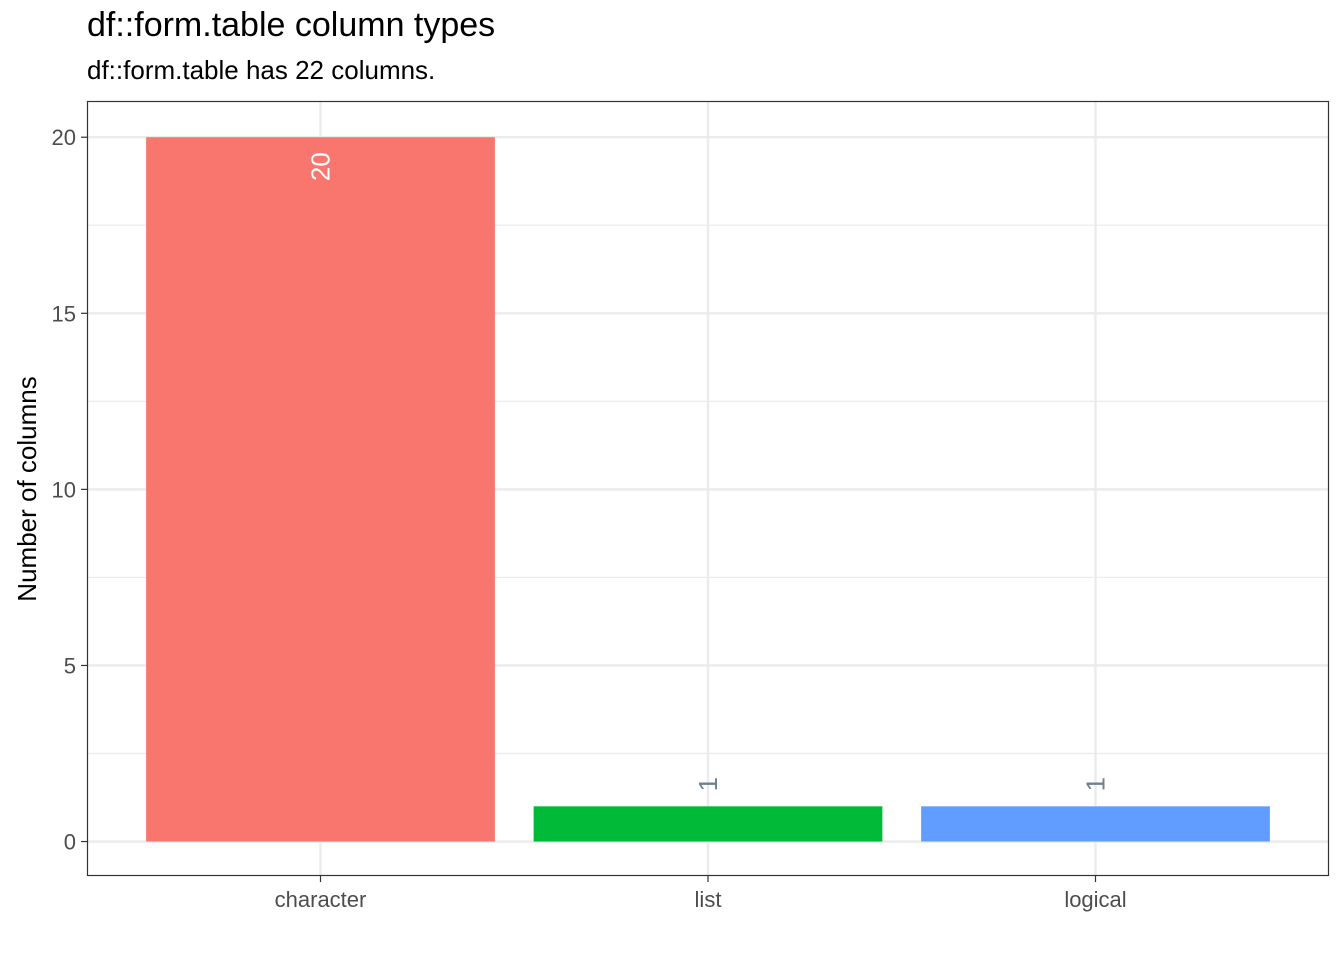  Describe the element at coordinates (70, 665) in the screenshot. I see `y-tick-label: 5` at that location.